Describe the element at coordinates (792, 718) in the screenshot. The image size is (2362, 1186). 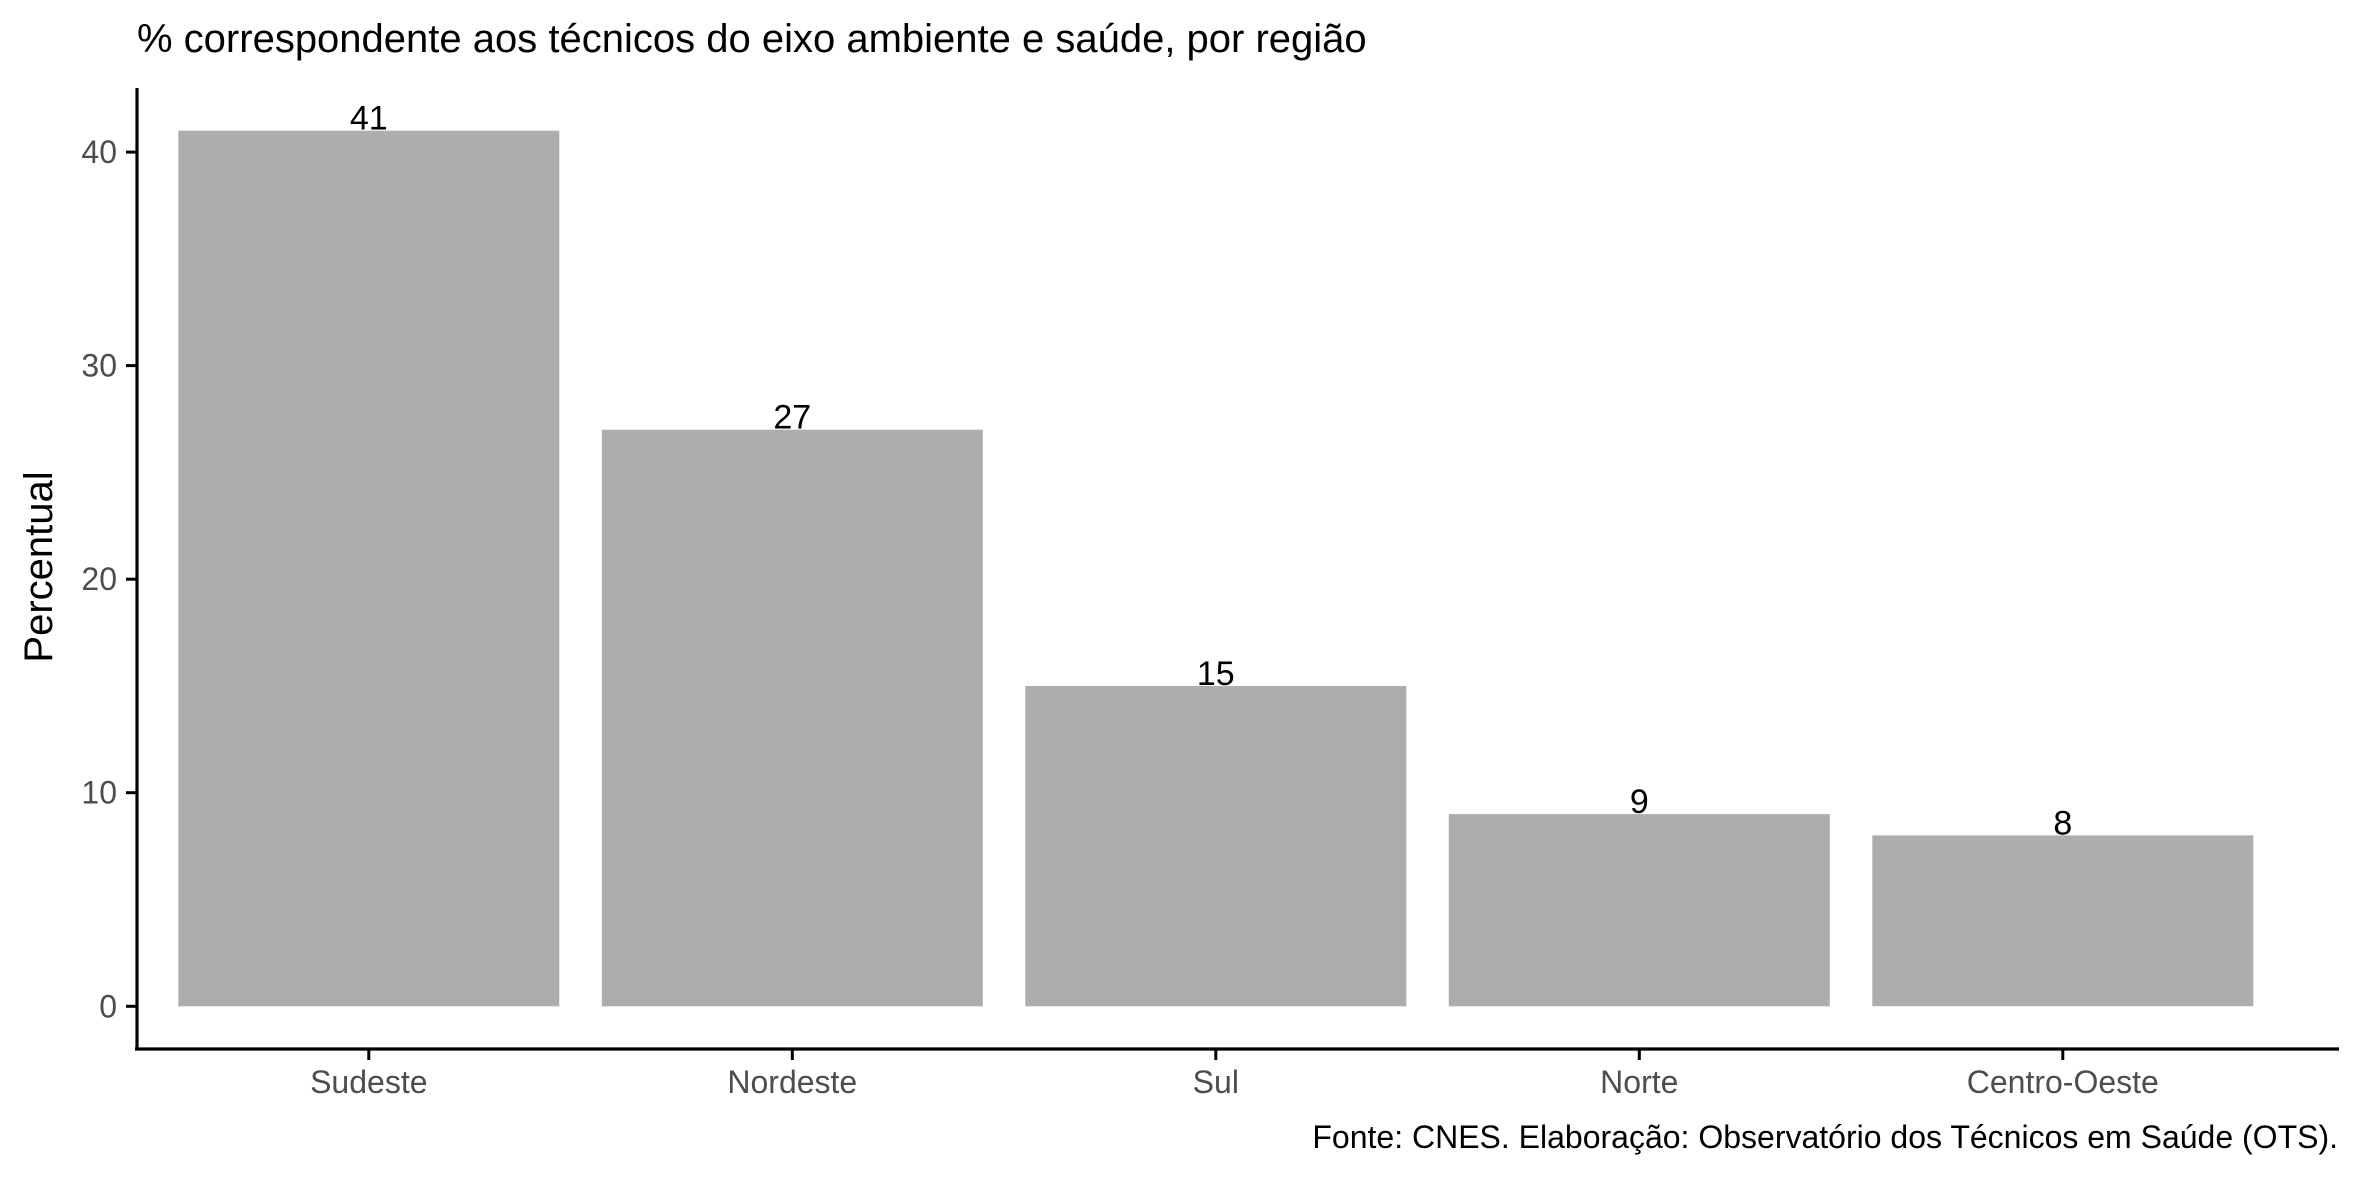
I see `bar-nordeste` at that location.